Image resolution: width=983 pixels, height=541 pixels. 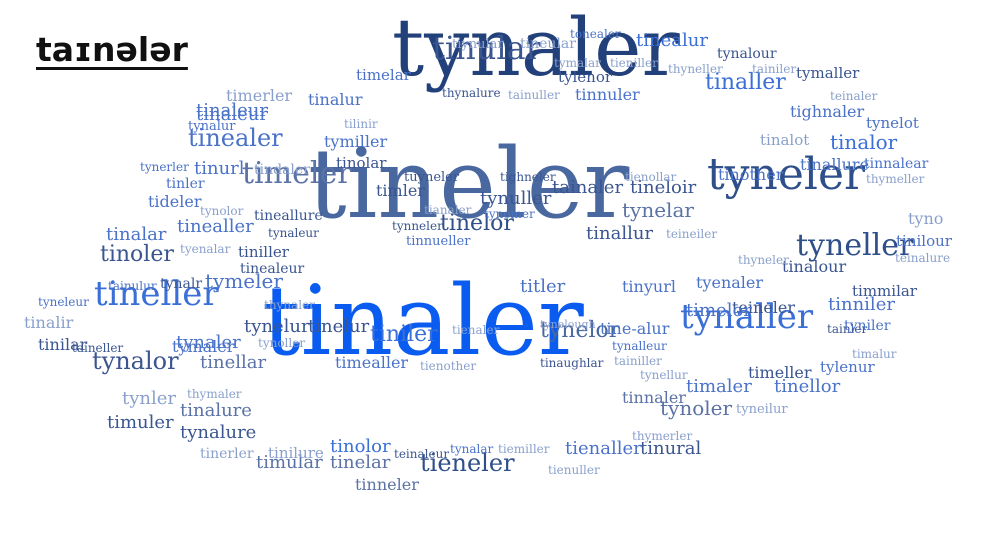 What do you see at coordinates (663, 187) in the screenshot?
I see `cloud-word: tineloir` at bounding box center [663, 187].